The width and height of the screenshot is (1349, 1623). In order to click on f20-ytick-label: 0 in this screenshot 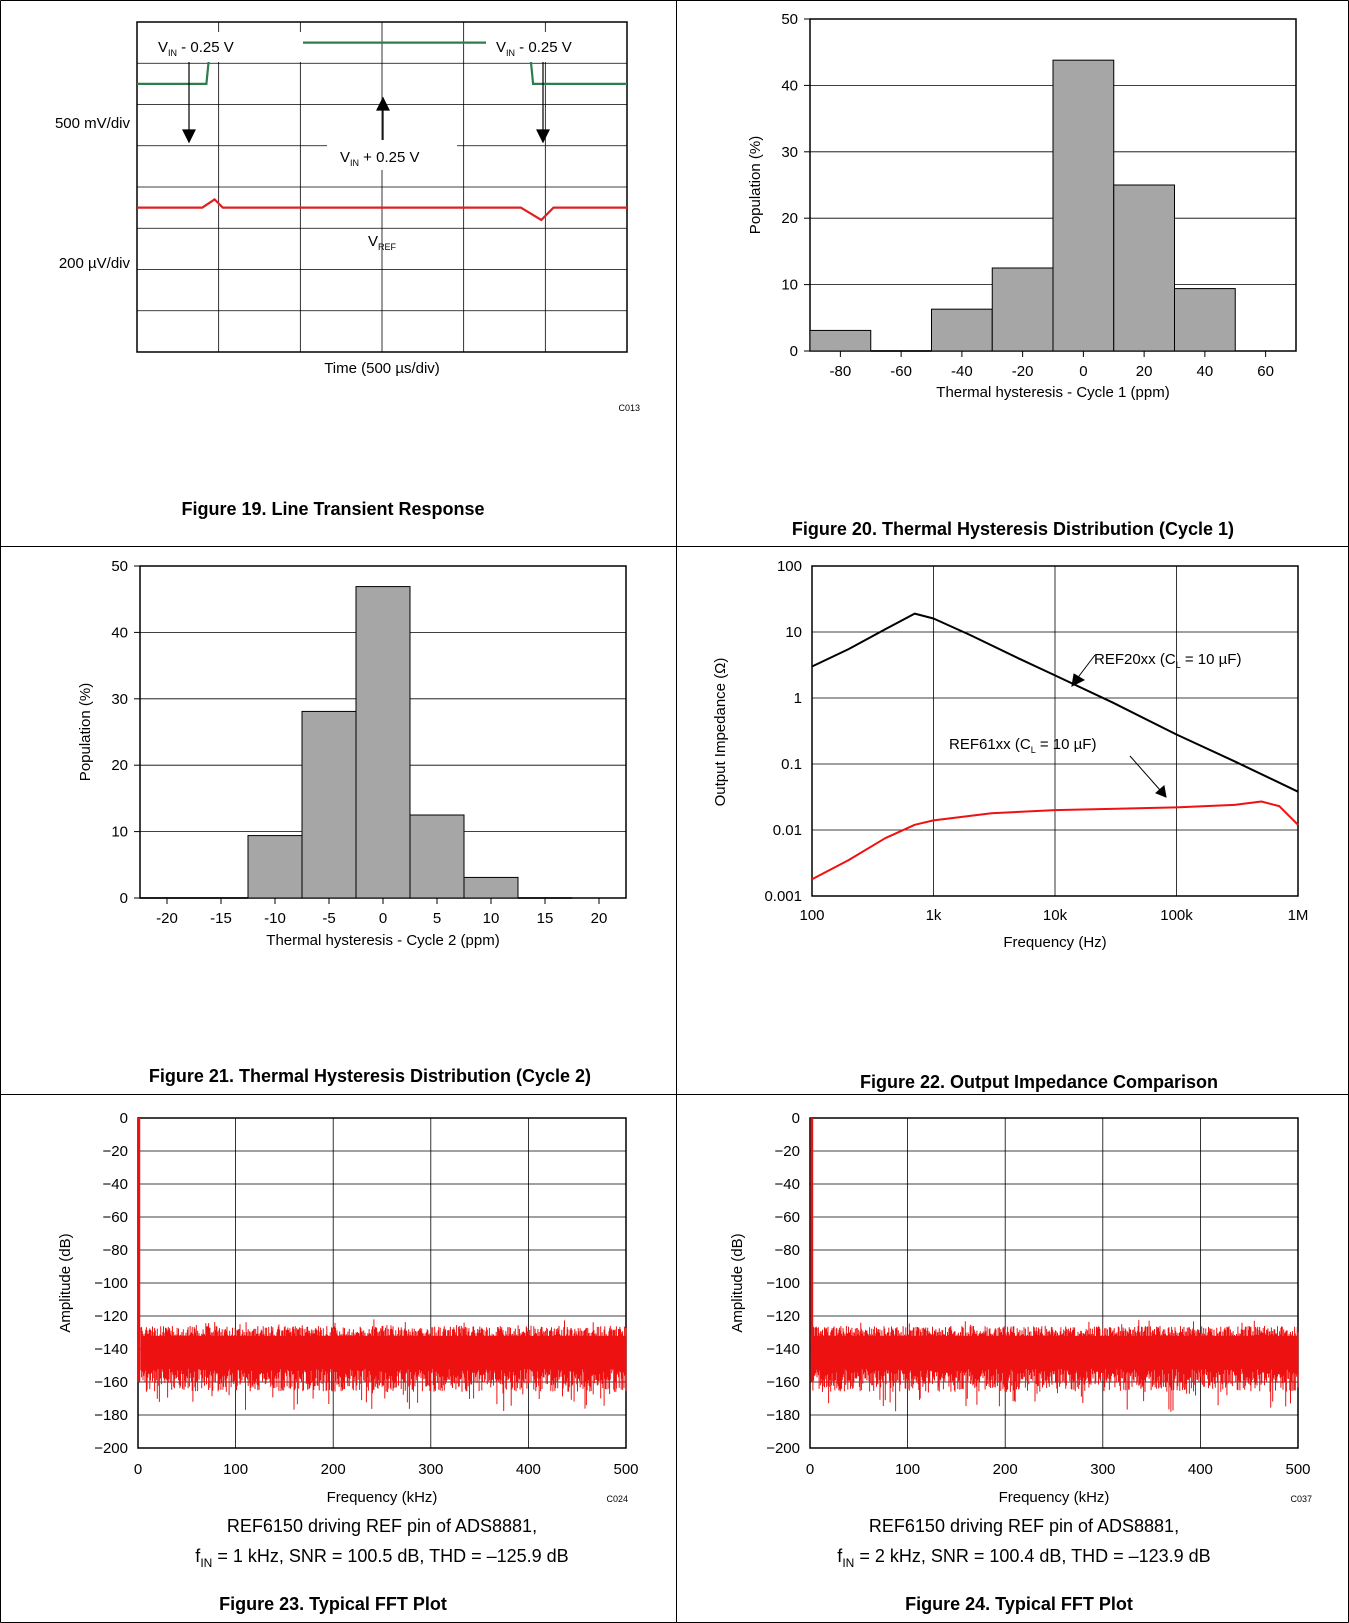, I will do `click(794, 351)`.